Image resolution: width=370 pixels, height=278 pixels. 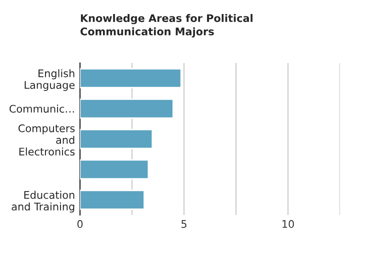 I want to click on y-tick-label: Computers and Electronics, so click(x=46, y=140).